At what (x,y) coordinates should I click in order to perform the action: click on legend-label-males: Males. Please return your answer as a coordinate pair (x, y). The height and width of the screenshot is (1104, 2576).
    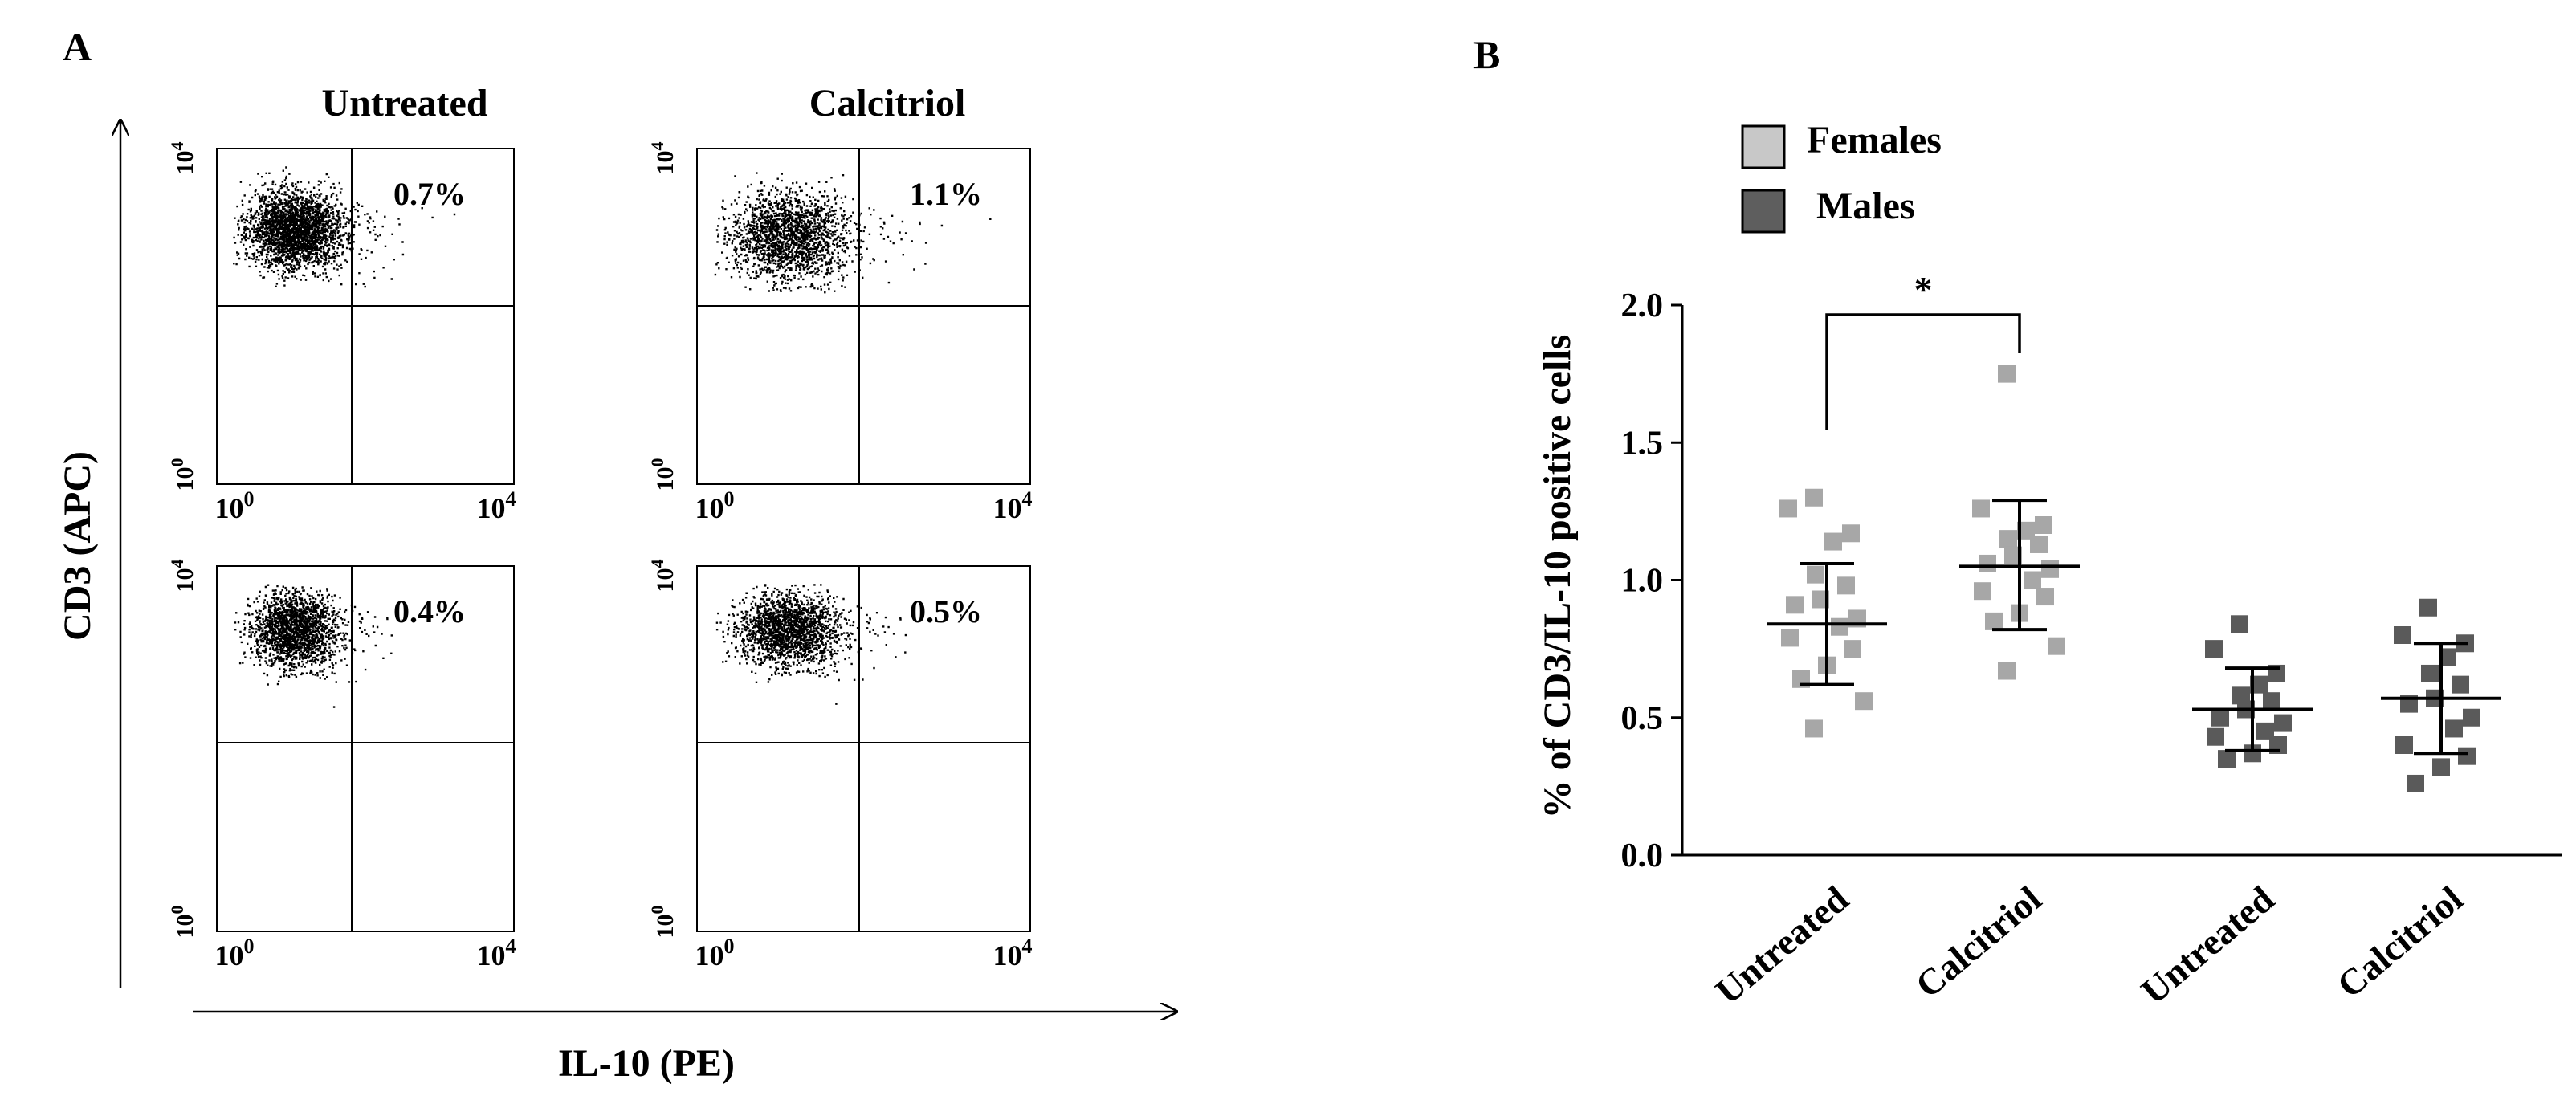
    Looking at the image, I should click on (1866, 206).